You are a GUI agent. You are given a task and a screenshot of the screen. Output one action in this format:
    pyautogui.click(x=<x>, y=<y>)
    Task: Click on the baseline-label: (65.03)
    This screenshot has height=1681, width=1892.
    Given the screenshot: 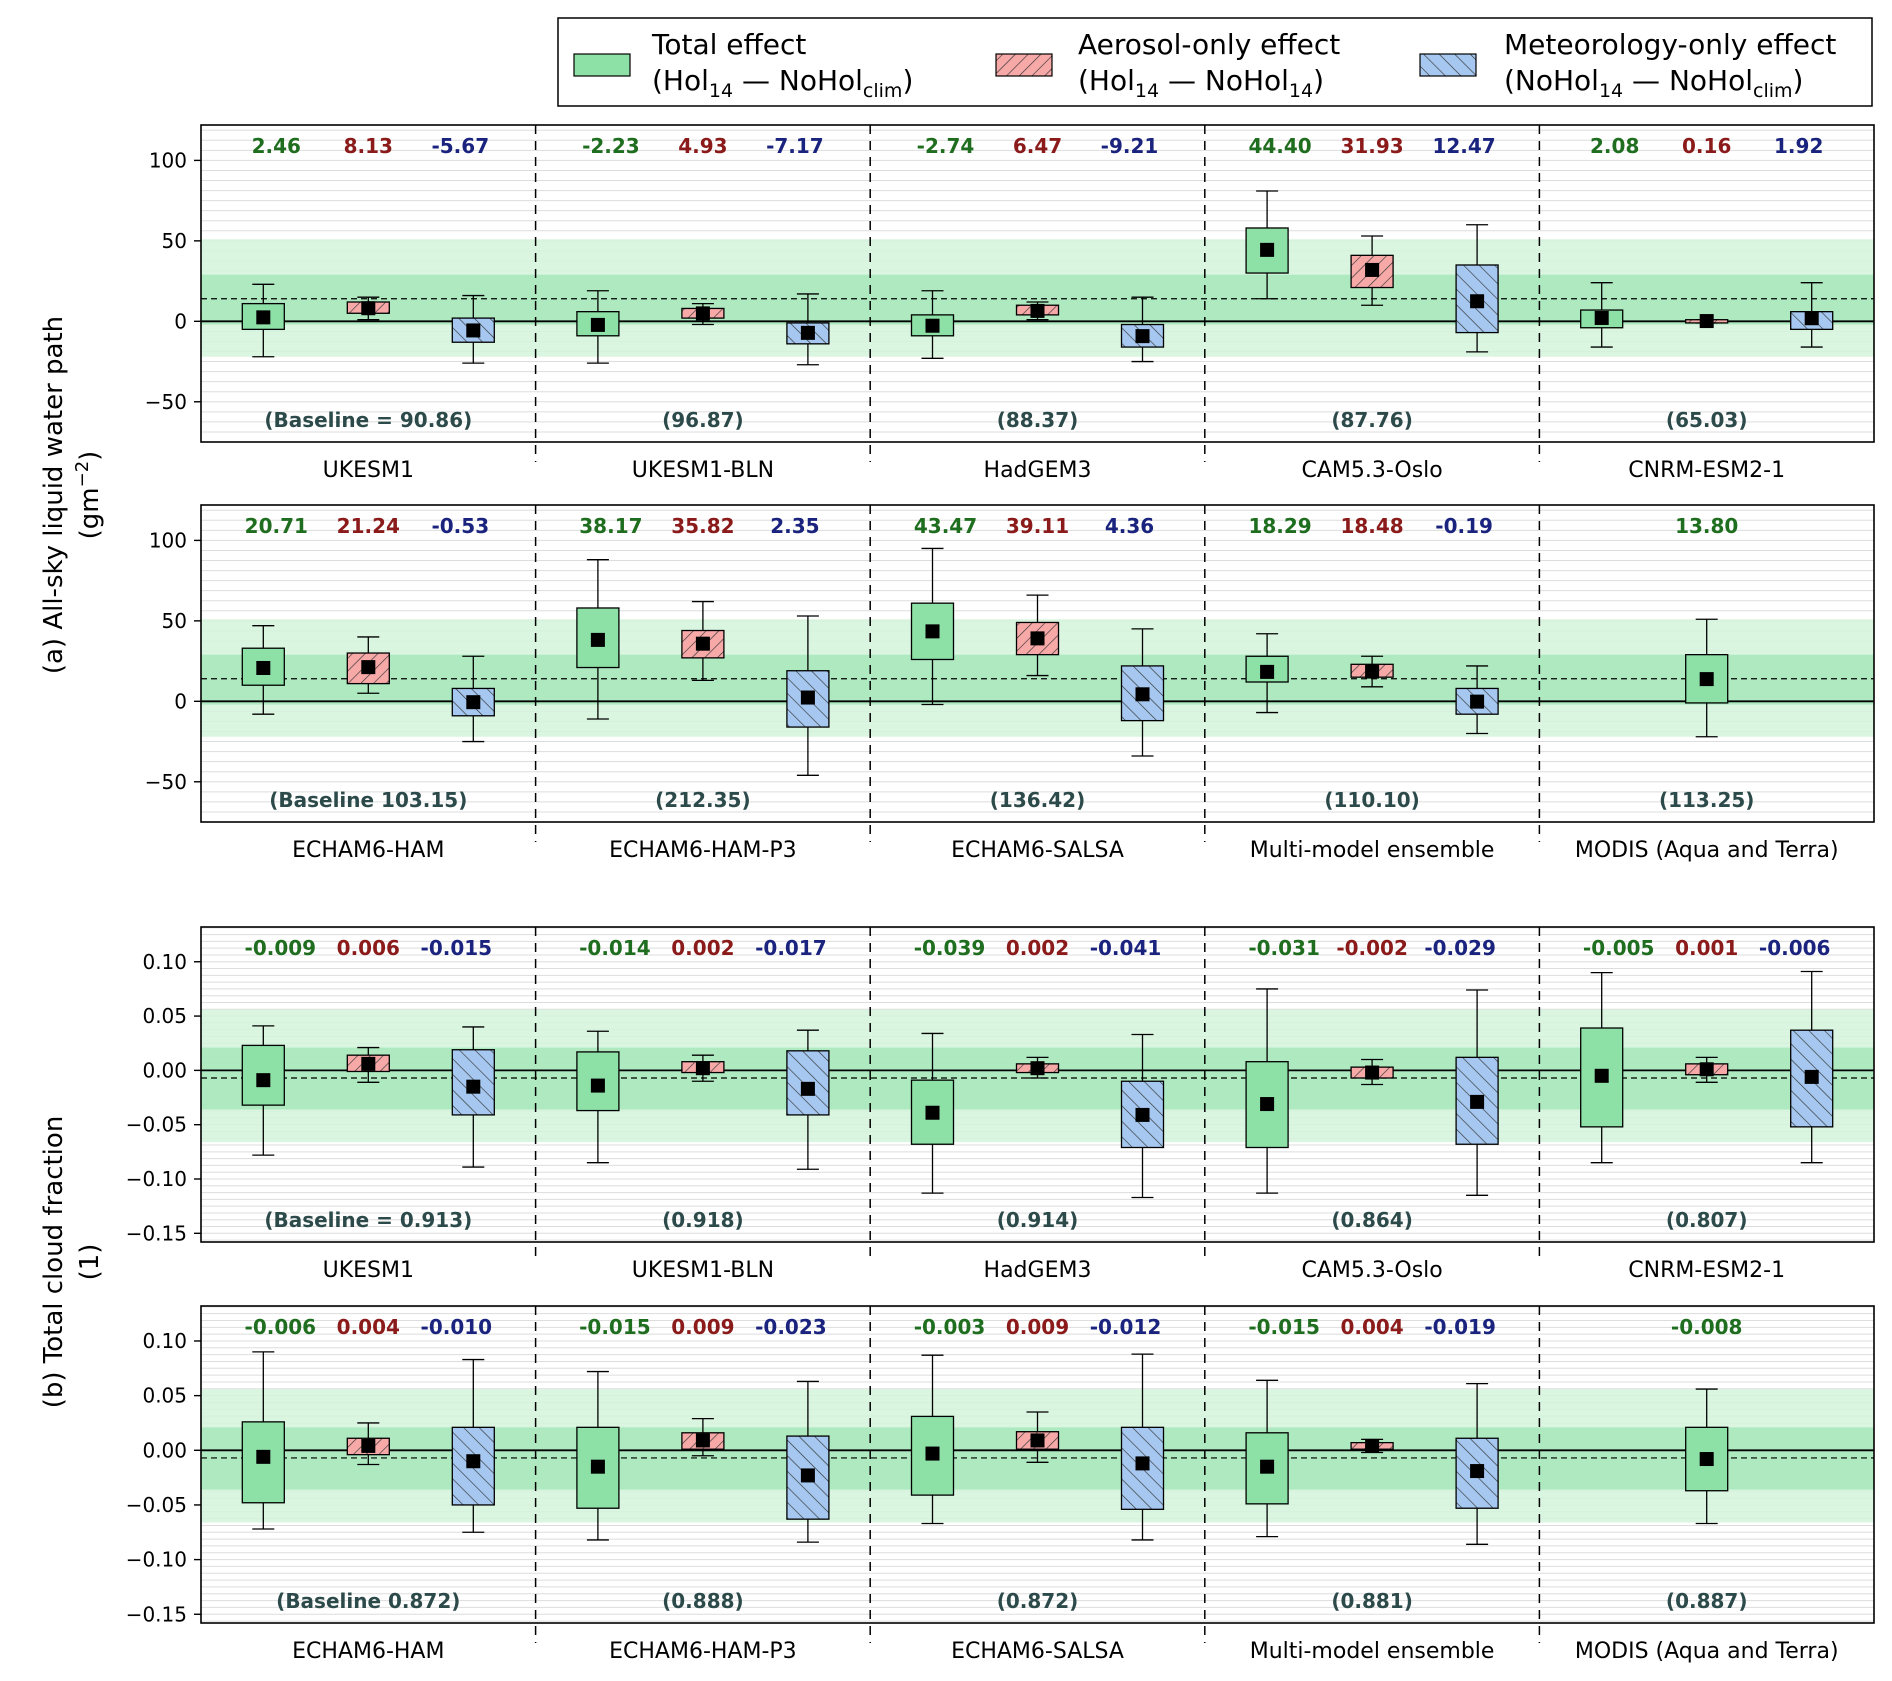 What is the action you would take?
    pyautogui.click(x=1707, y=420)
    